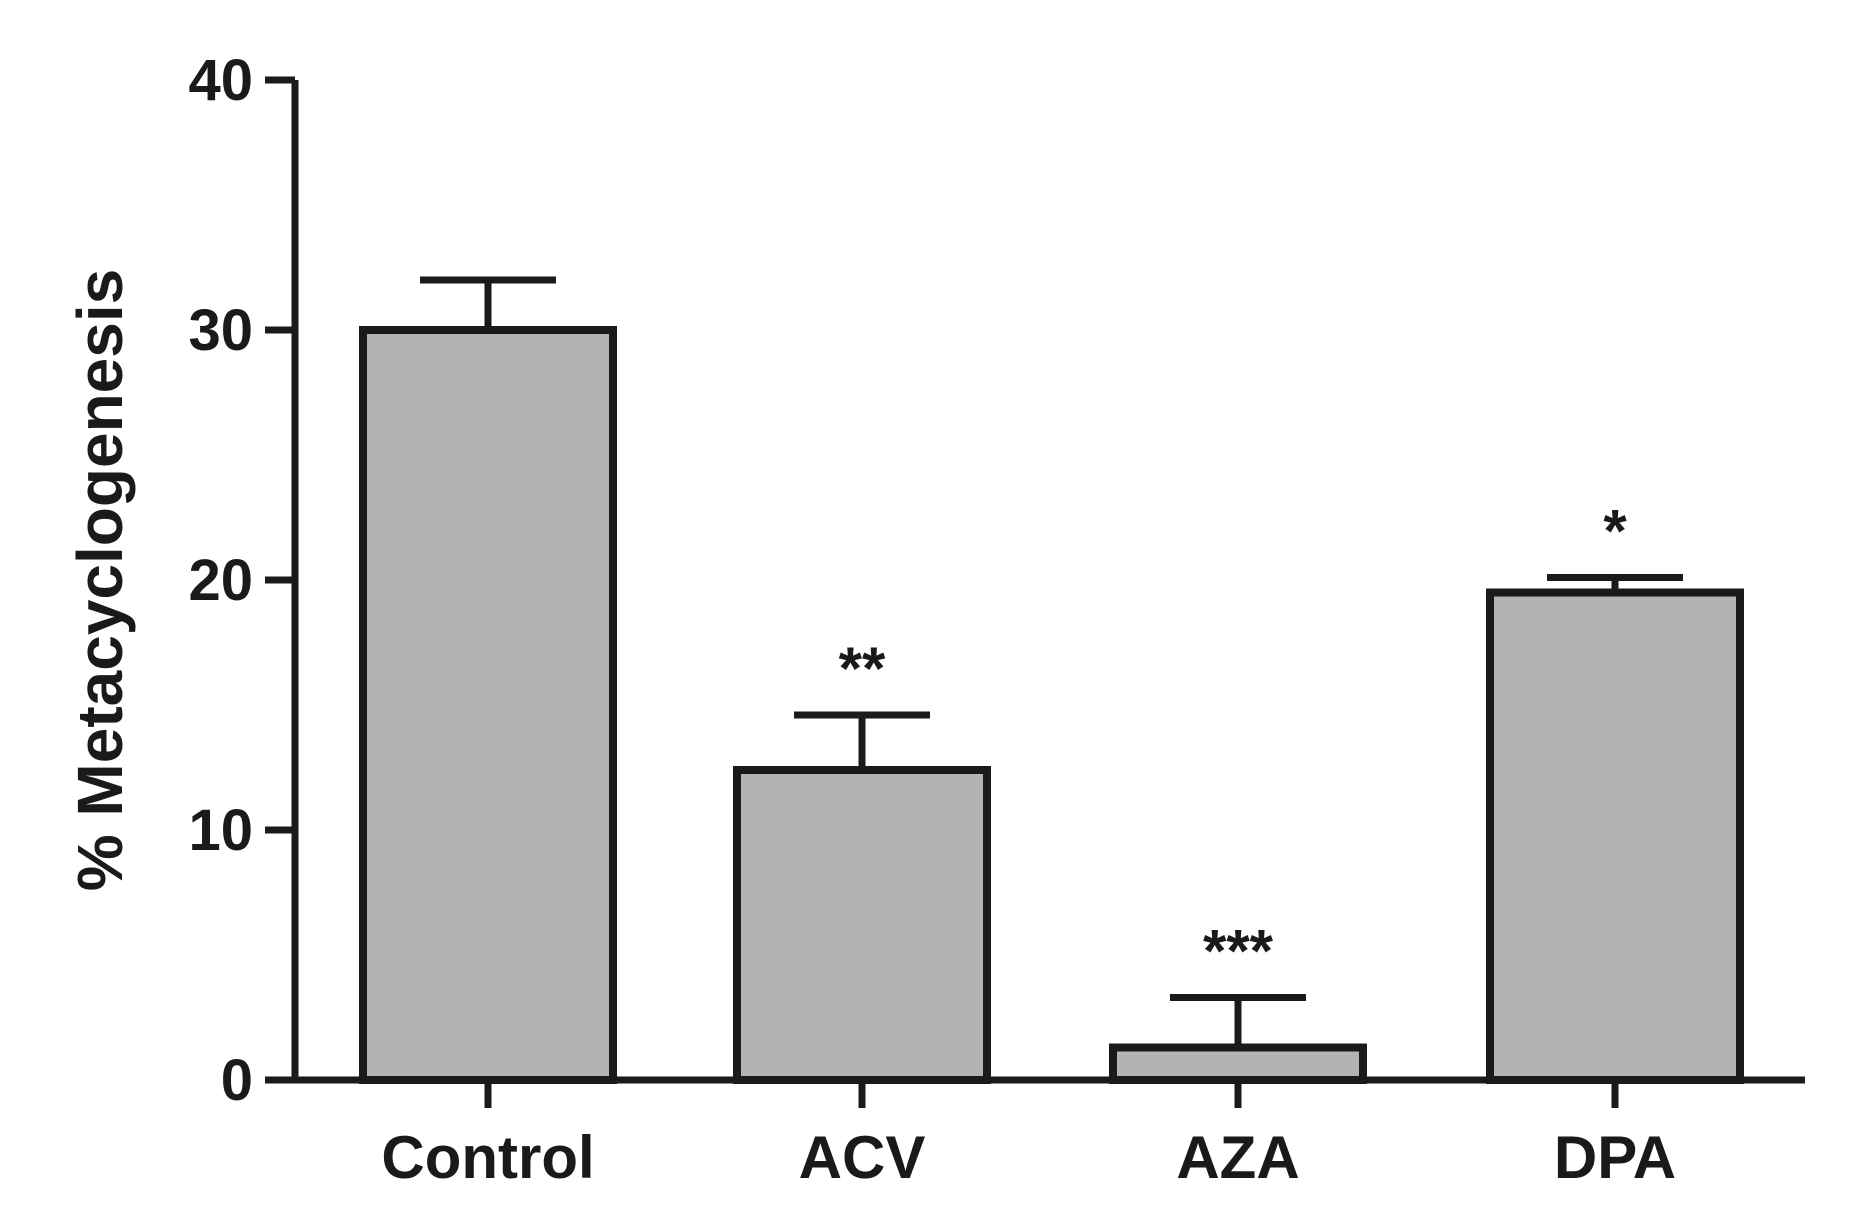 This screenshot has width=1866, height=1217. What do you see at coordinates (220, 330) in the screenshot?
I see `y-tick-label-30: 30` at bounding box center [220, 330].